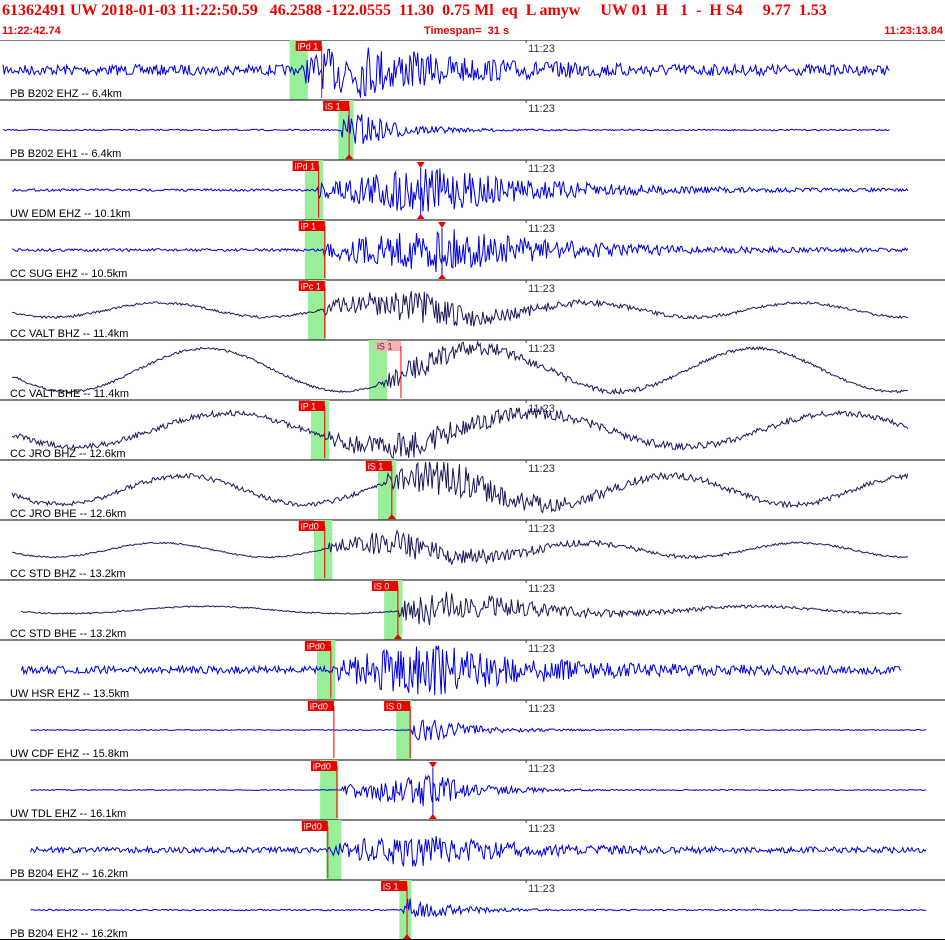  Describe the element at coordinates (65, 154) in the screenshot. I see `station-label: PB B202 EH1 -- 6.4km` at that location.